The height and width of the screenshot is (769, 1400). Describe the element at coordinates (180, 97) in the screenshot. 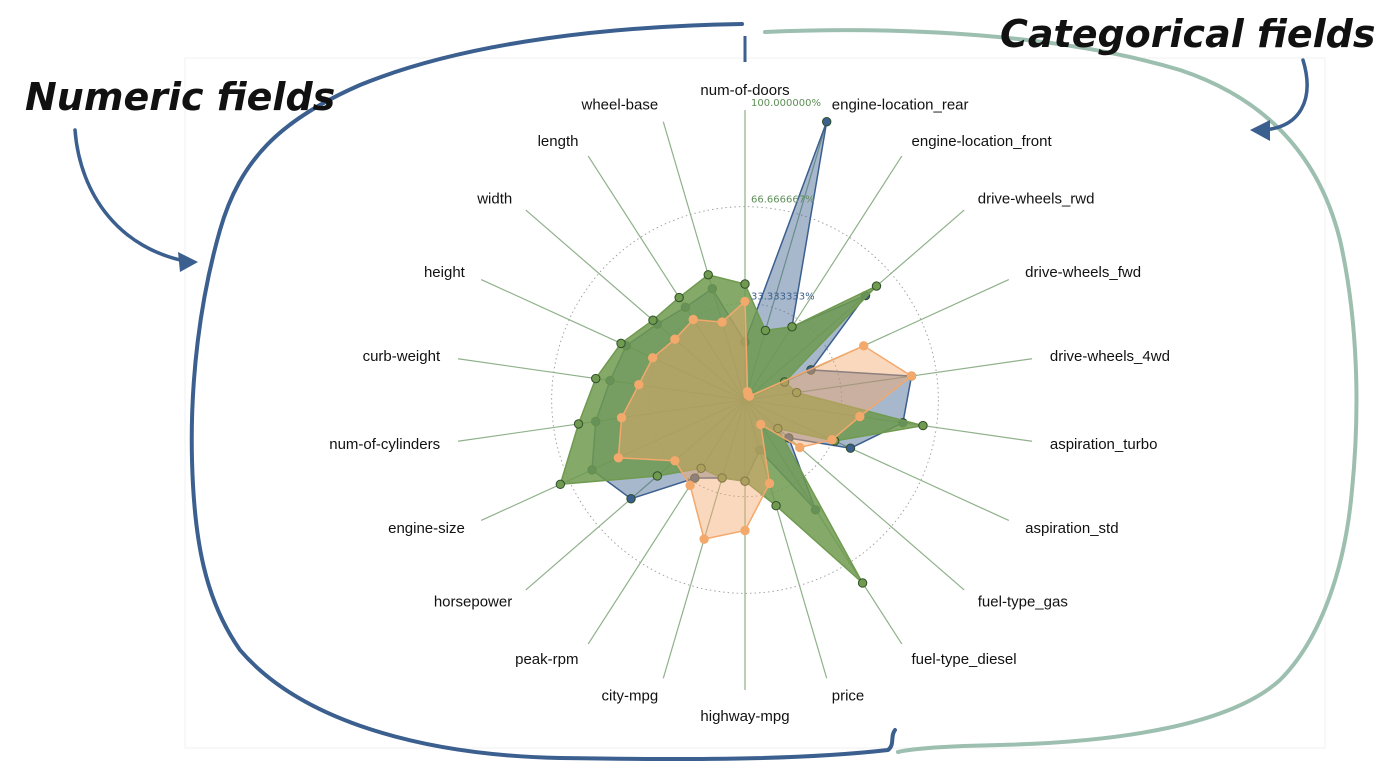

I see `numeric-fields-annotation: Numeric fields` at that location.